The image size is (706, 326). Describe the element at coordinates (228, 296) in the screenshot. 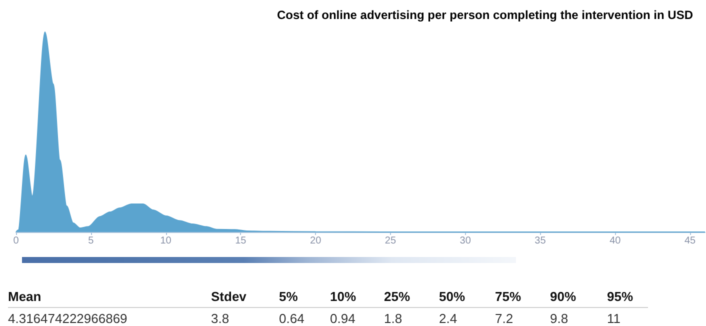

I see `text: Stdev` at that location.